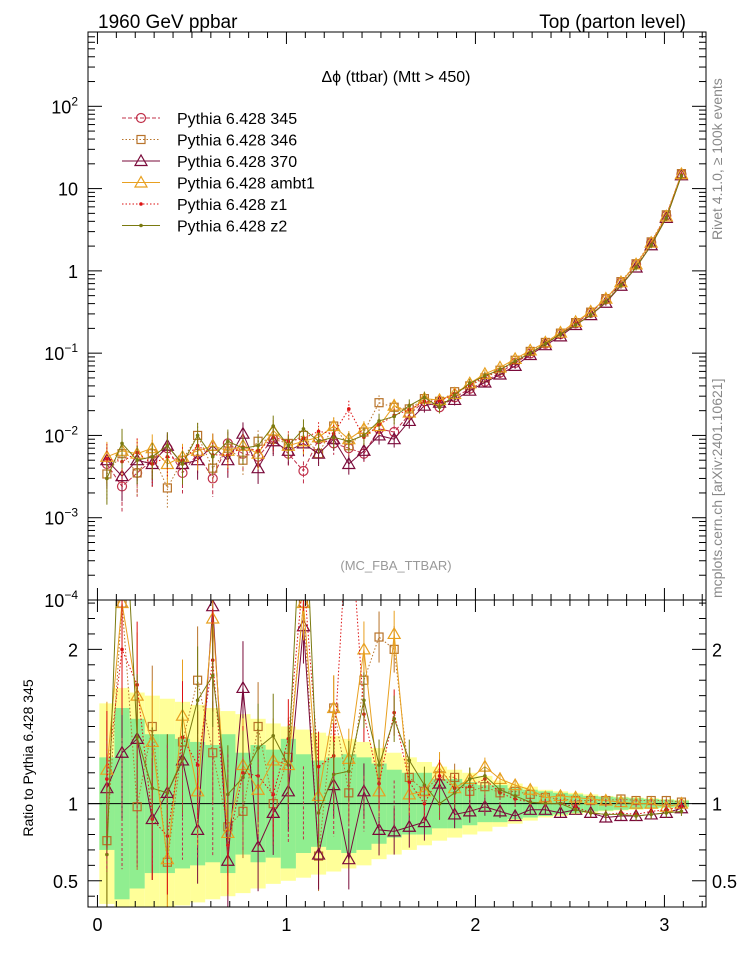 Image resolution: width=746 pixels, height=977 pixels. I want to click on ratio-y-tick-label-right: 2, so click(717, 650).